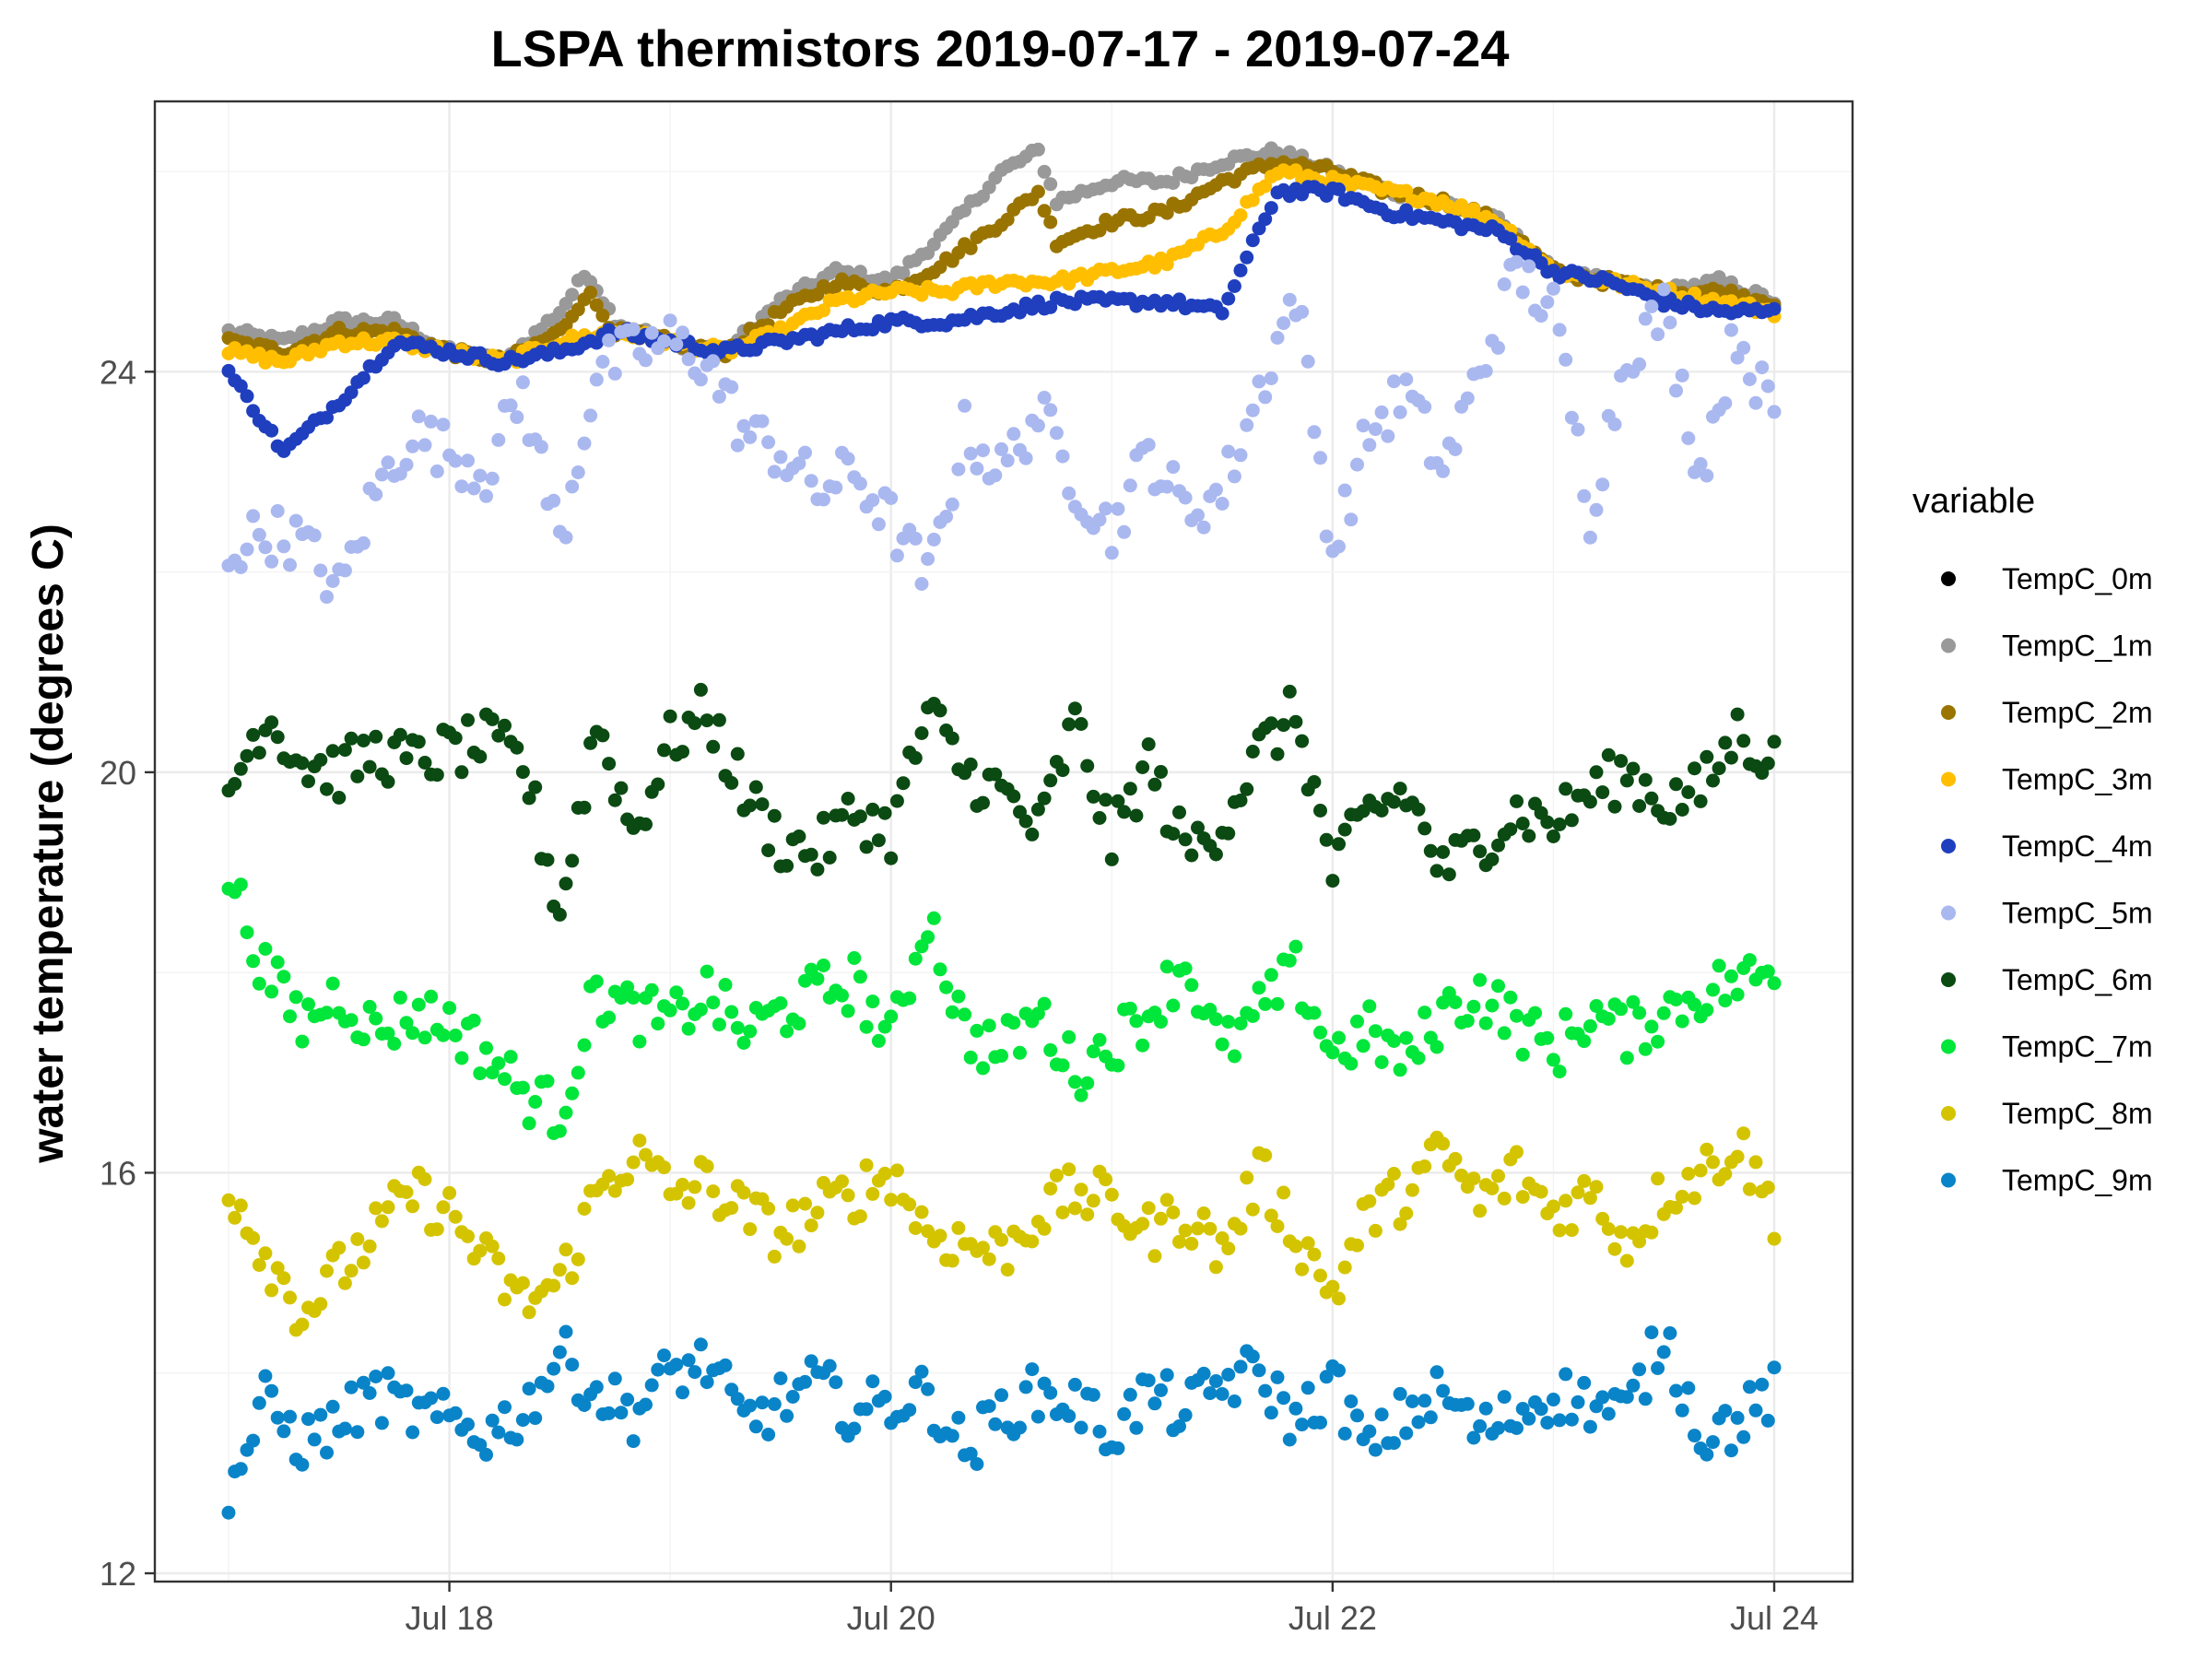 The image size is (2212, 1659). Describe the element at coordinates (1001, 802) in the screenshot. I see `series-TempC_6m` at that location.